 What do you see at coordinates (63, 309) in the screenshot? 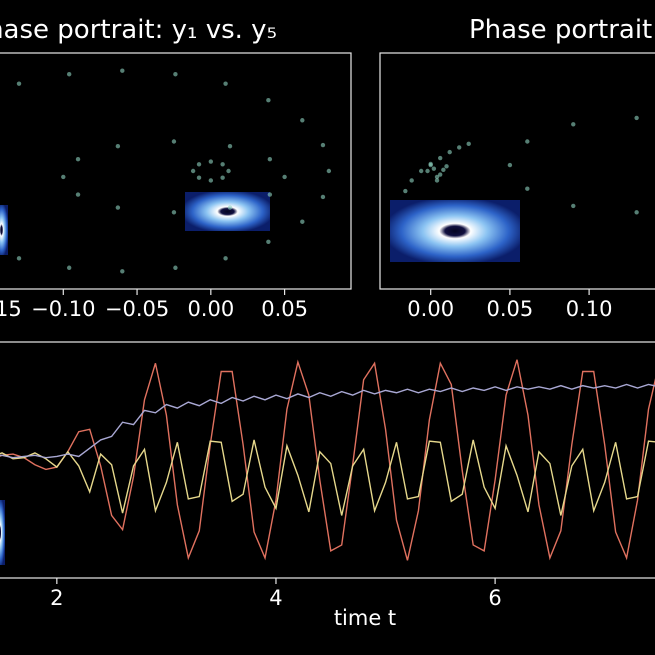
I see `x-tick-label: −0.10` at bounding box center [63, 309].